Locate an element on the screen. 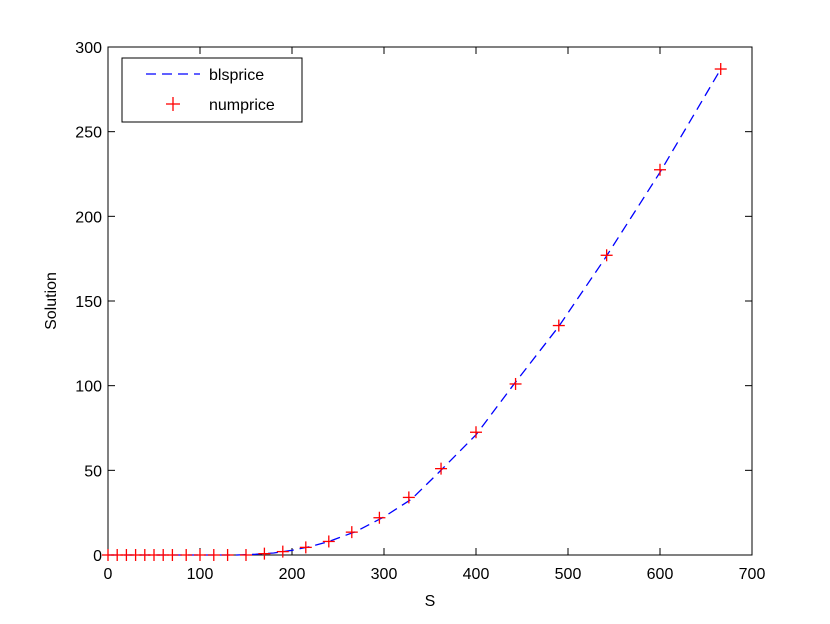 The height and width of the screenshot is (624, 830). x-tick-label: 500 is located at coordinates (568, 574).